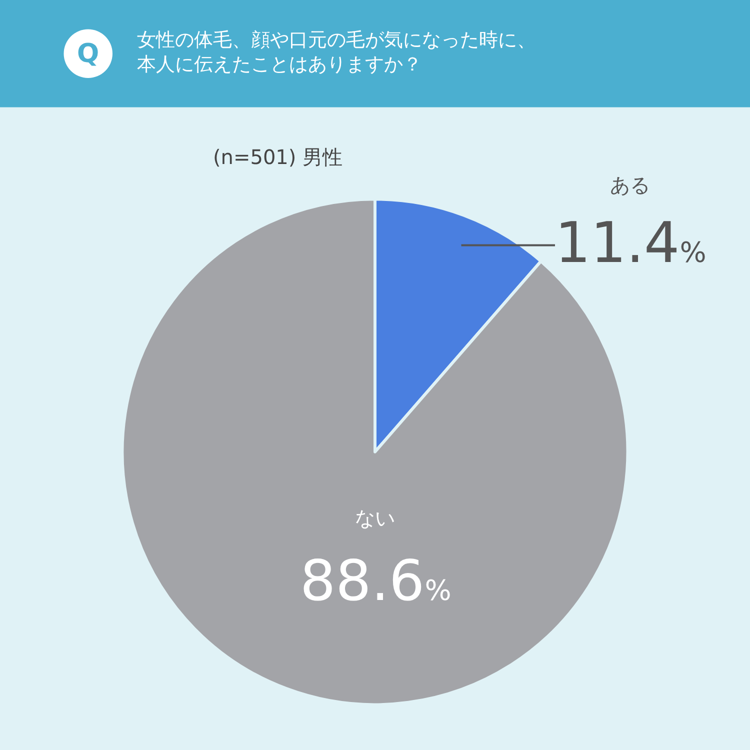 The image size is (750, 750). Describe the element at coordinates (336, 52) in the screenshot. I see `chart-title: 女性の体毛、顔や口元の毛が気になった時に、本人に伝えたことはありますか？` at that location.